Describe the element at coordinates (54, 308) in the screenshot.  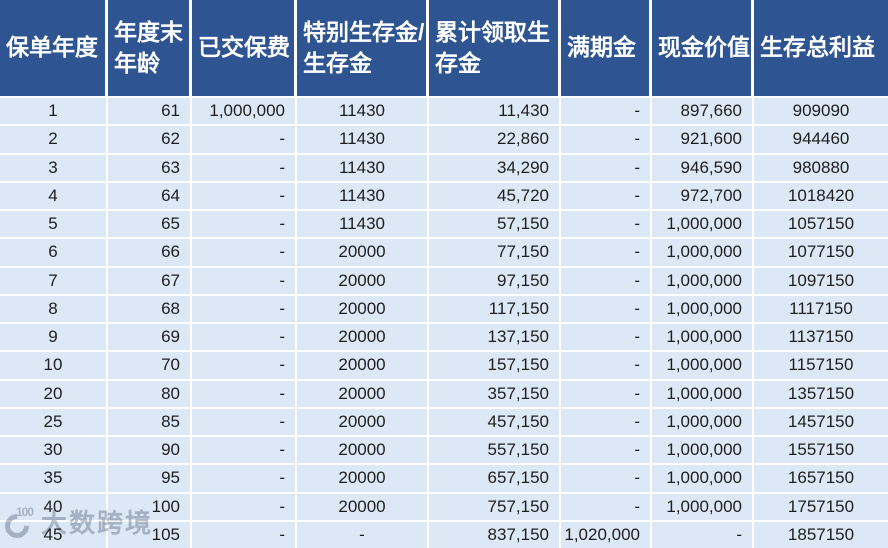
I see `table-cell: 8` at that location.